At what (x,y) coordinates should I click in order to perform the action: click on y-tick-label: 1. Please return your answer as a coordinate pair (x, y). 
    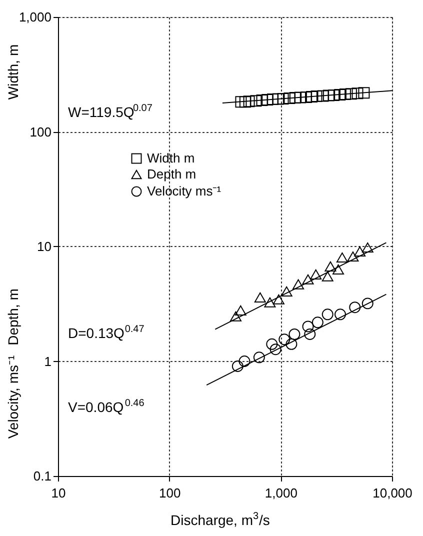
    Looking at the image, I should click on (48, 361).